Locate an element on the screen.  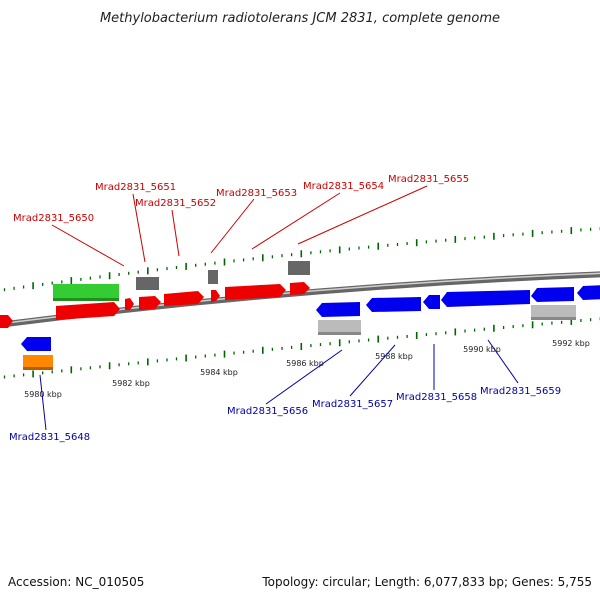
green-feature-shadow is located at coordinates (86, 299).